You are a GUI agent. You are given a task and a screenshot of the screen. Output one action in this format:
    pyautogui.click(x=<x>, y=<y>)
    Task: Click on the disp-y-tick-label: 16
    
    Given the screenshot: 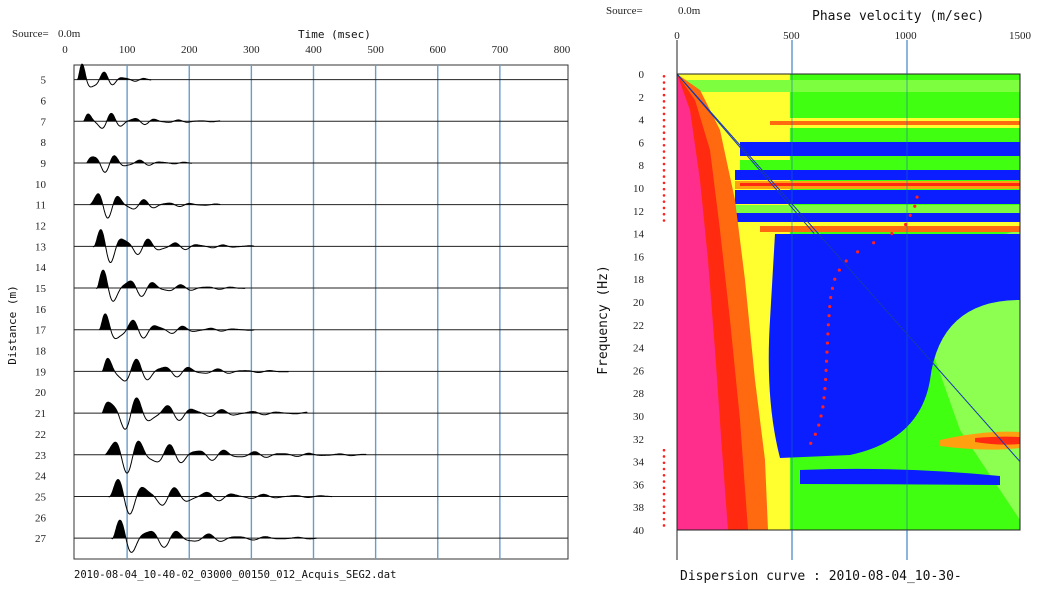 What is the action you would take?
    pyautogui.click(x=639, y=257)
    